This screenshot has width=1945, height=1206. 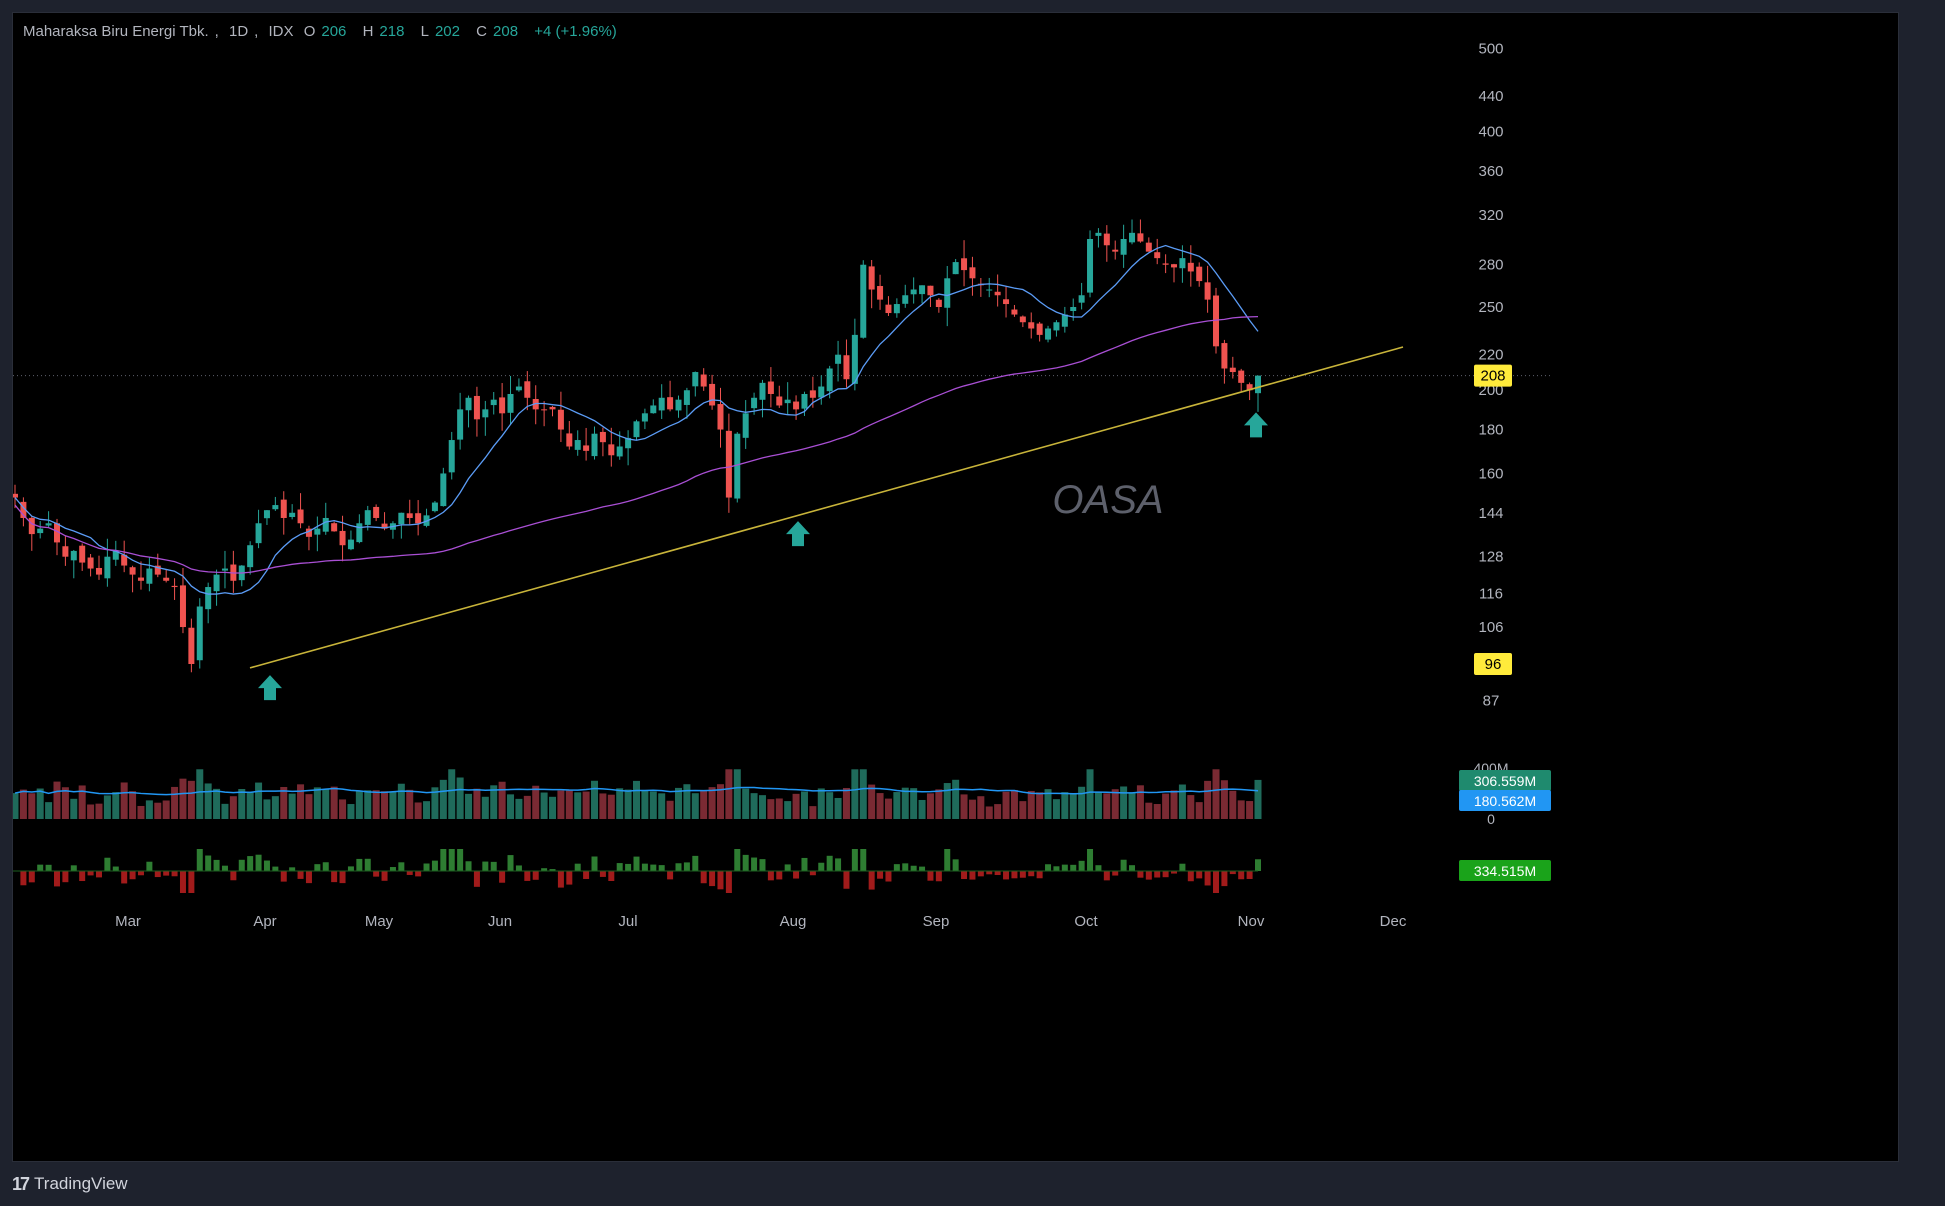 What do you see at coordinates (1490, 355) in the screenshot?
I see `price-tick-label: 220` at bounding box center [1490, 355].